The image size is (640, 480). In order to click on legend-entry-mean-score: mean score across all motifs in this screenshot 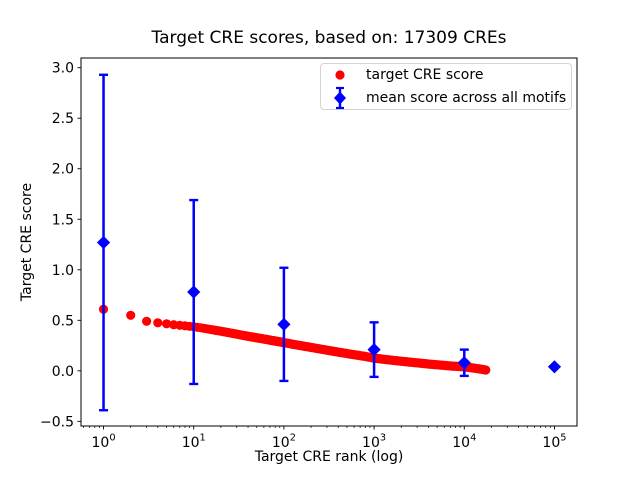, I will do `click(446, 98)`.